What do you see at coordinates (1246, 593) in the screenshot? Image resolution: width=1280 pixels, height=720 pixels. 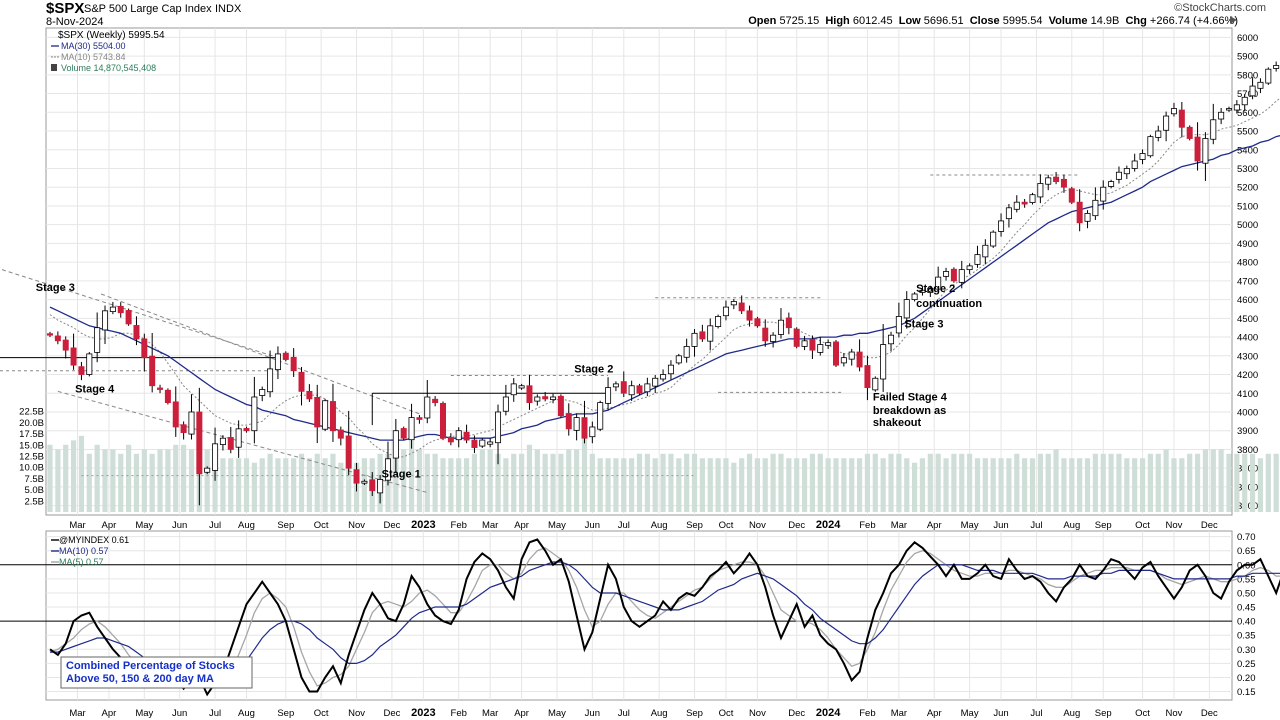 I see `indicator-axis-label: 0.50` at bounding box center [1246, 593].